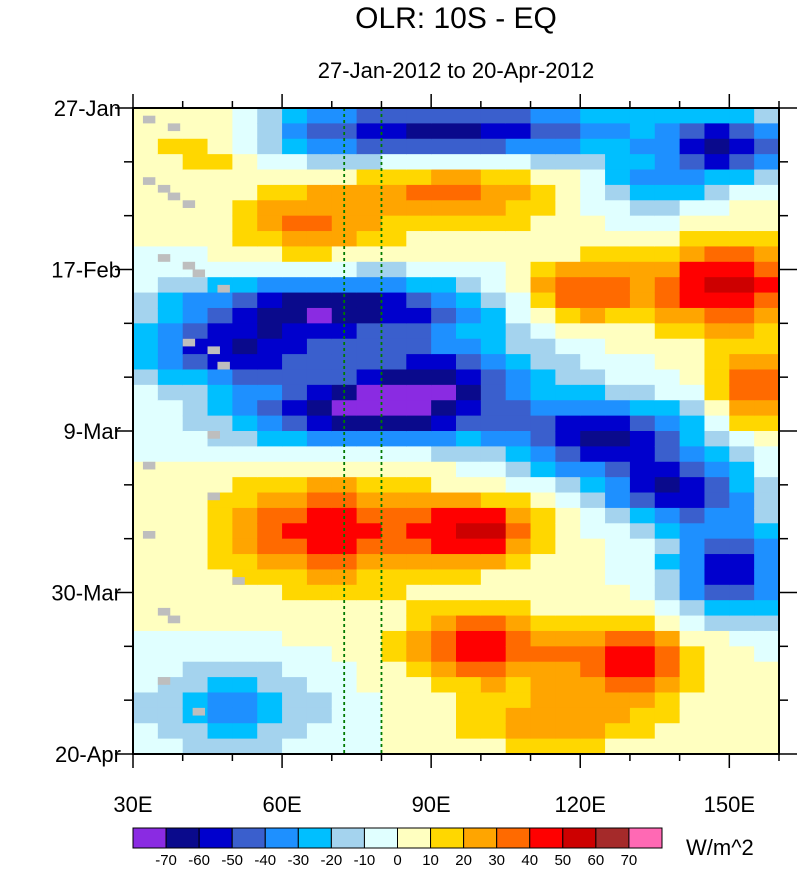 Image resolution: width=799 pixels, height=869 pixels. Describe the element at coordinates (238, 581) in the screenshot. I see `missing-data-cell` at that location.